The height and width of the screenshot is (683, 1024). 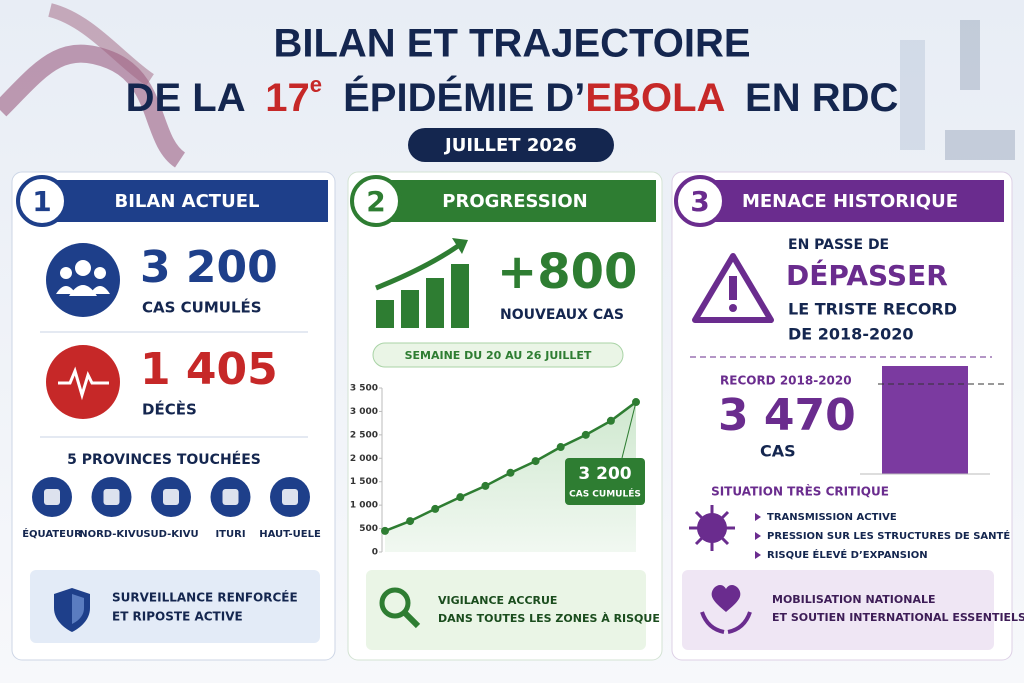 I want to click on y-tick-label: 3 500, so click(x=364, y=389).